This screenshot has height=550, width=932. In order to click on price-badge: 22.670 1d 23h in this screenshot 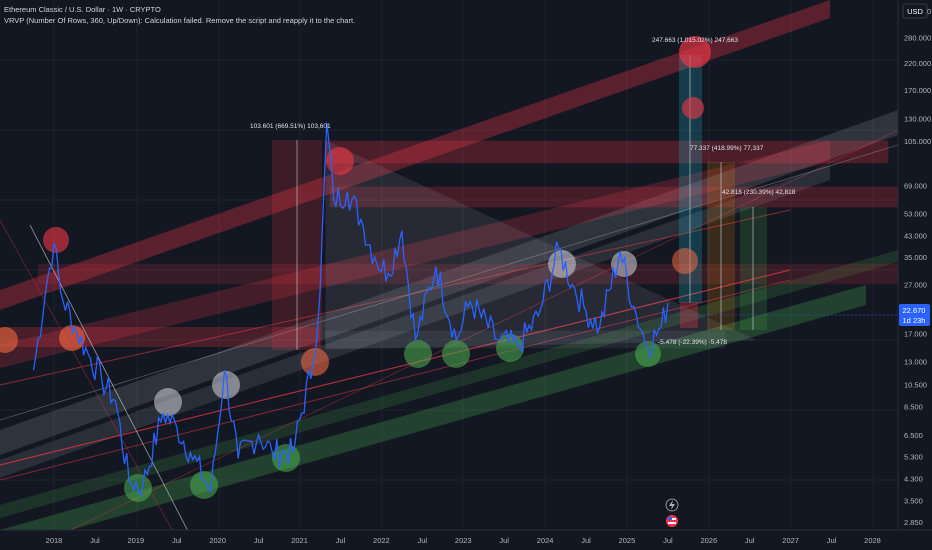, I will do `click(914, 315)`.